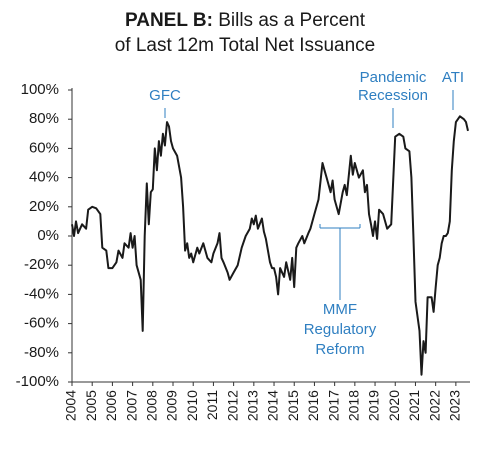  I want to click on x-tick-label: 2008, so click(152, 405).